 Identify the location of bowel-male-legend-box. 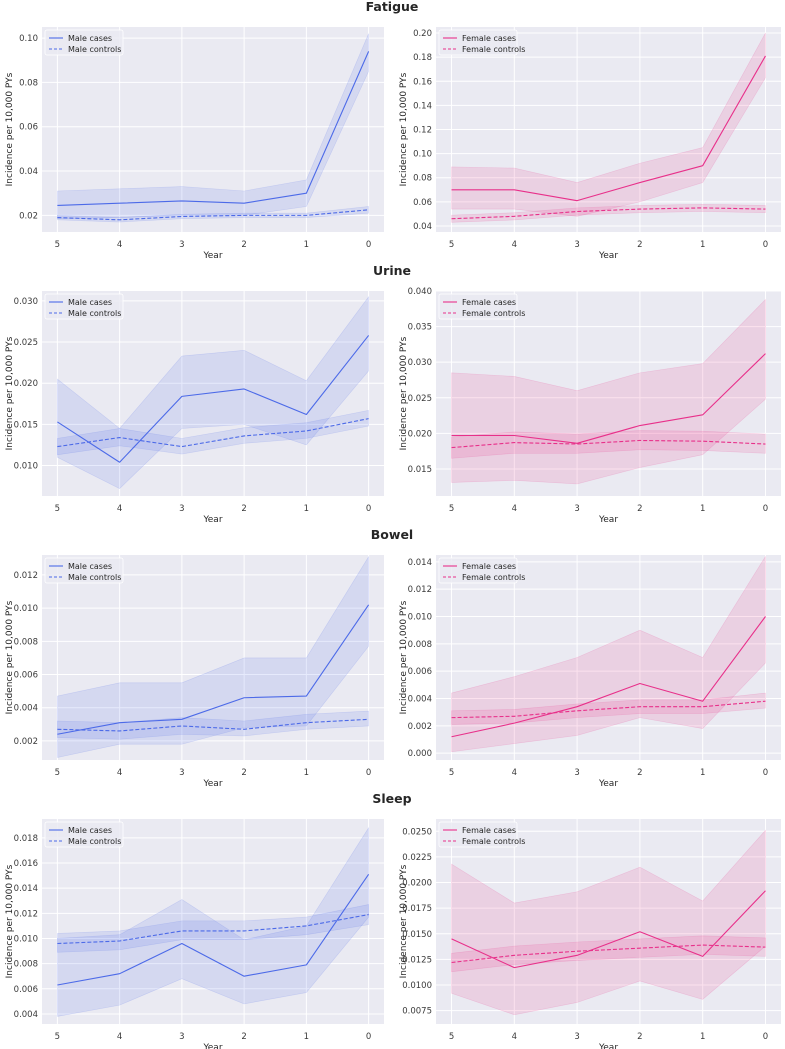
(84, 570).